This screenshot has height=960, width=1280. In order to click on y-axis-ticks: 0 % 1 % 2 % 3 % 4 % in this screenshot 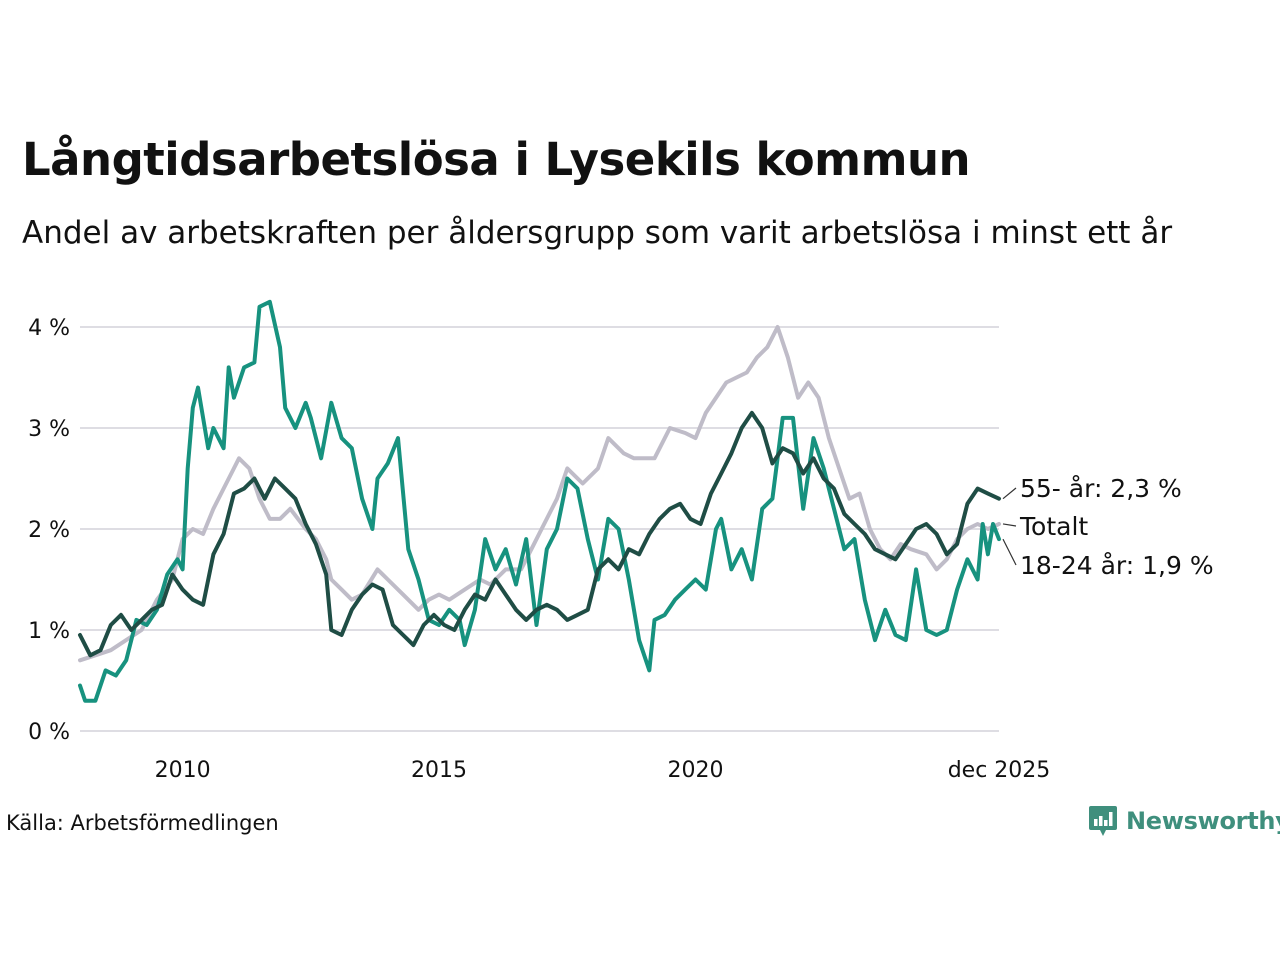, I will do `click(49, 530)`.